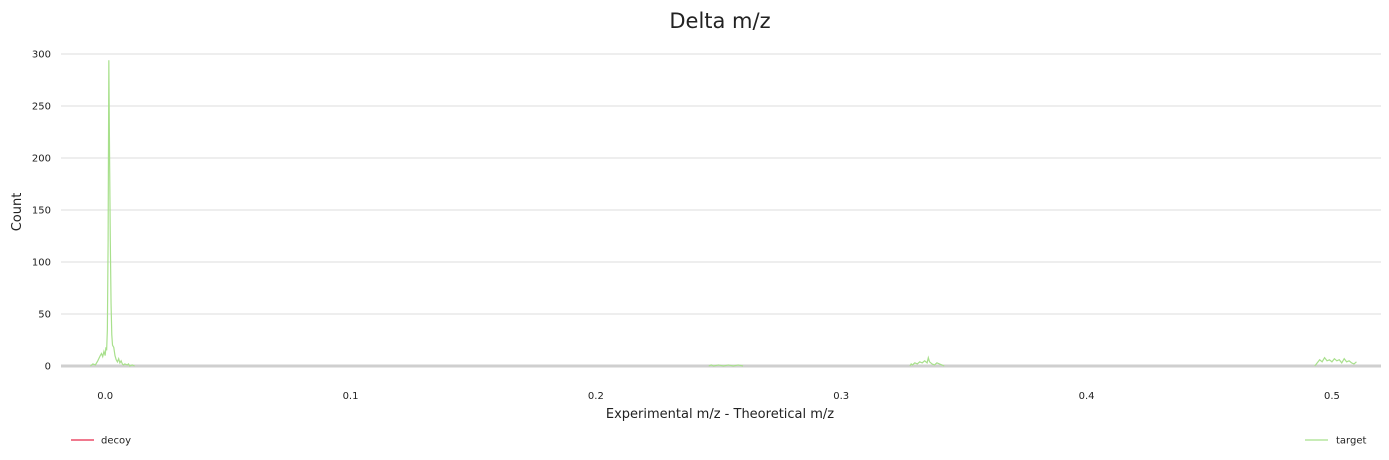 The width and height of the screenshot is (1389, 460). I want to click on y-tick-label: 0, so click(48, 367).